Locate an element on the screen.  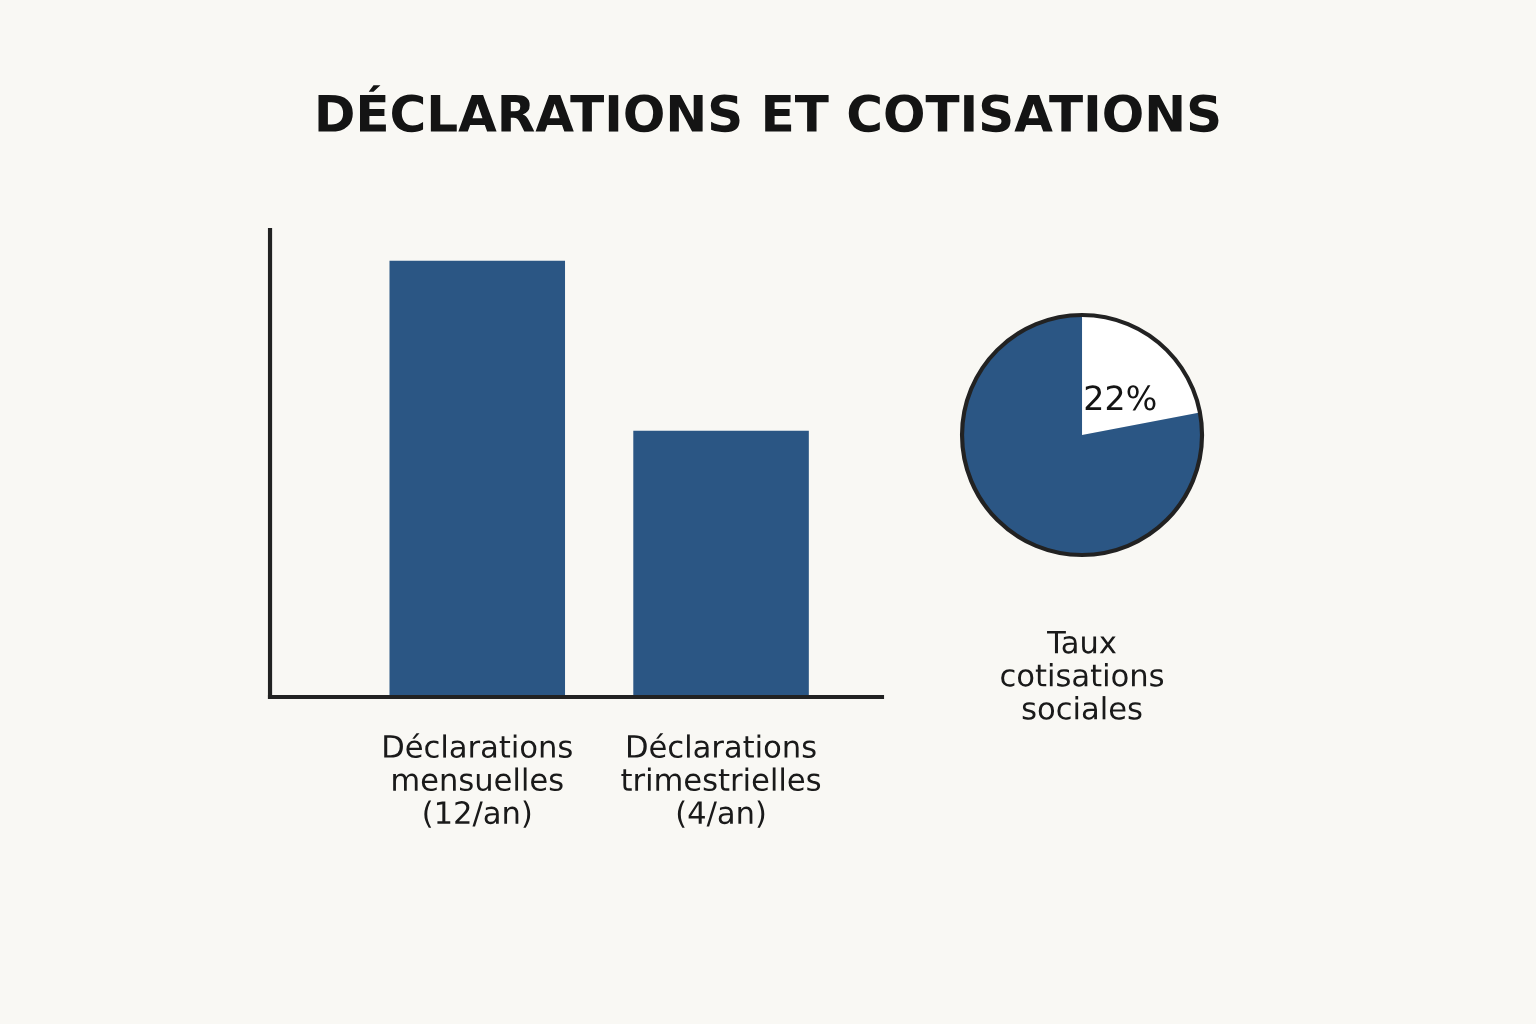
data-label: 22% is located at coordinates (1120, 398).